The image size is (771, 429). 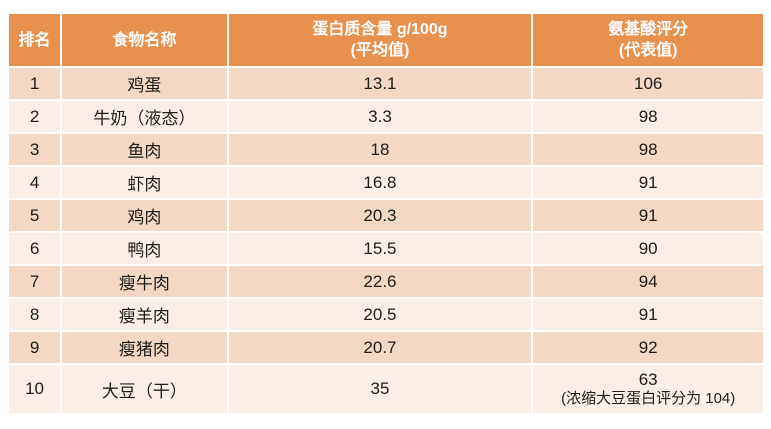 What do you see at coordinates (380, 248) in the screenshot?
I see `protein-cell: 15.5` at bounding box center [380, 248].